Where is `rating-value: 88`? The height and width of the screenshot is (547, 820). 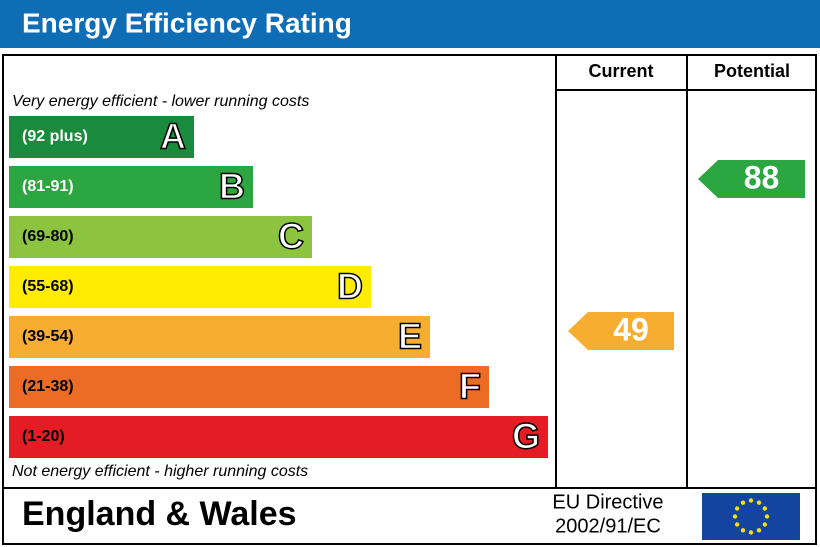
rating-value: 88 is located at coordinates (762, 177).